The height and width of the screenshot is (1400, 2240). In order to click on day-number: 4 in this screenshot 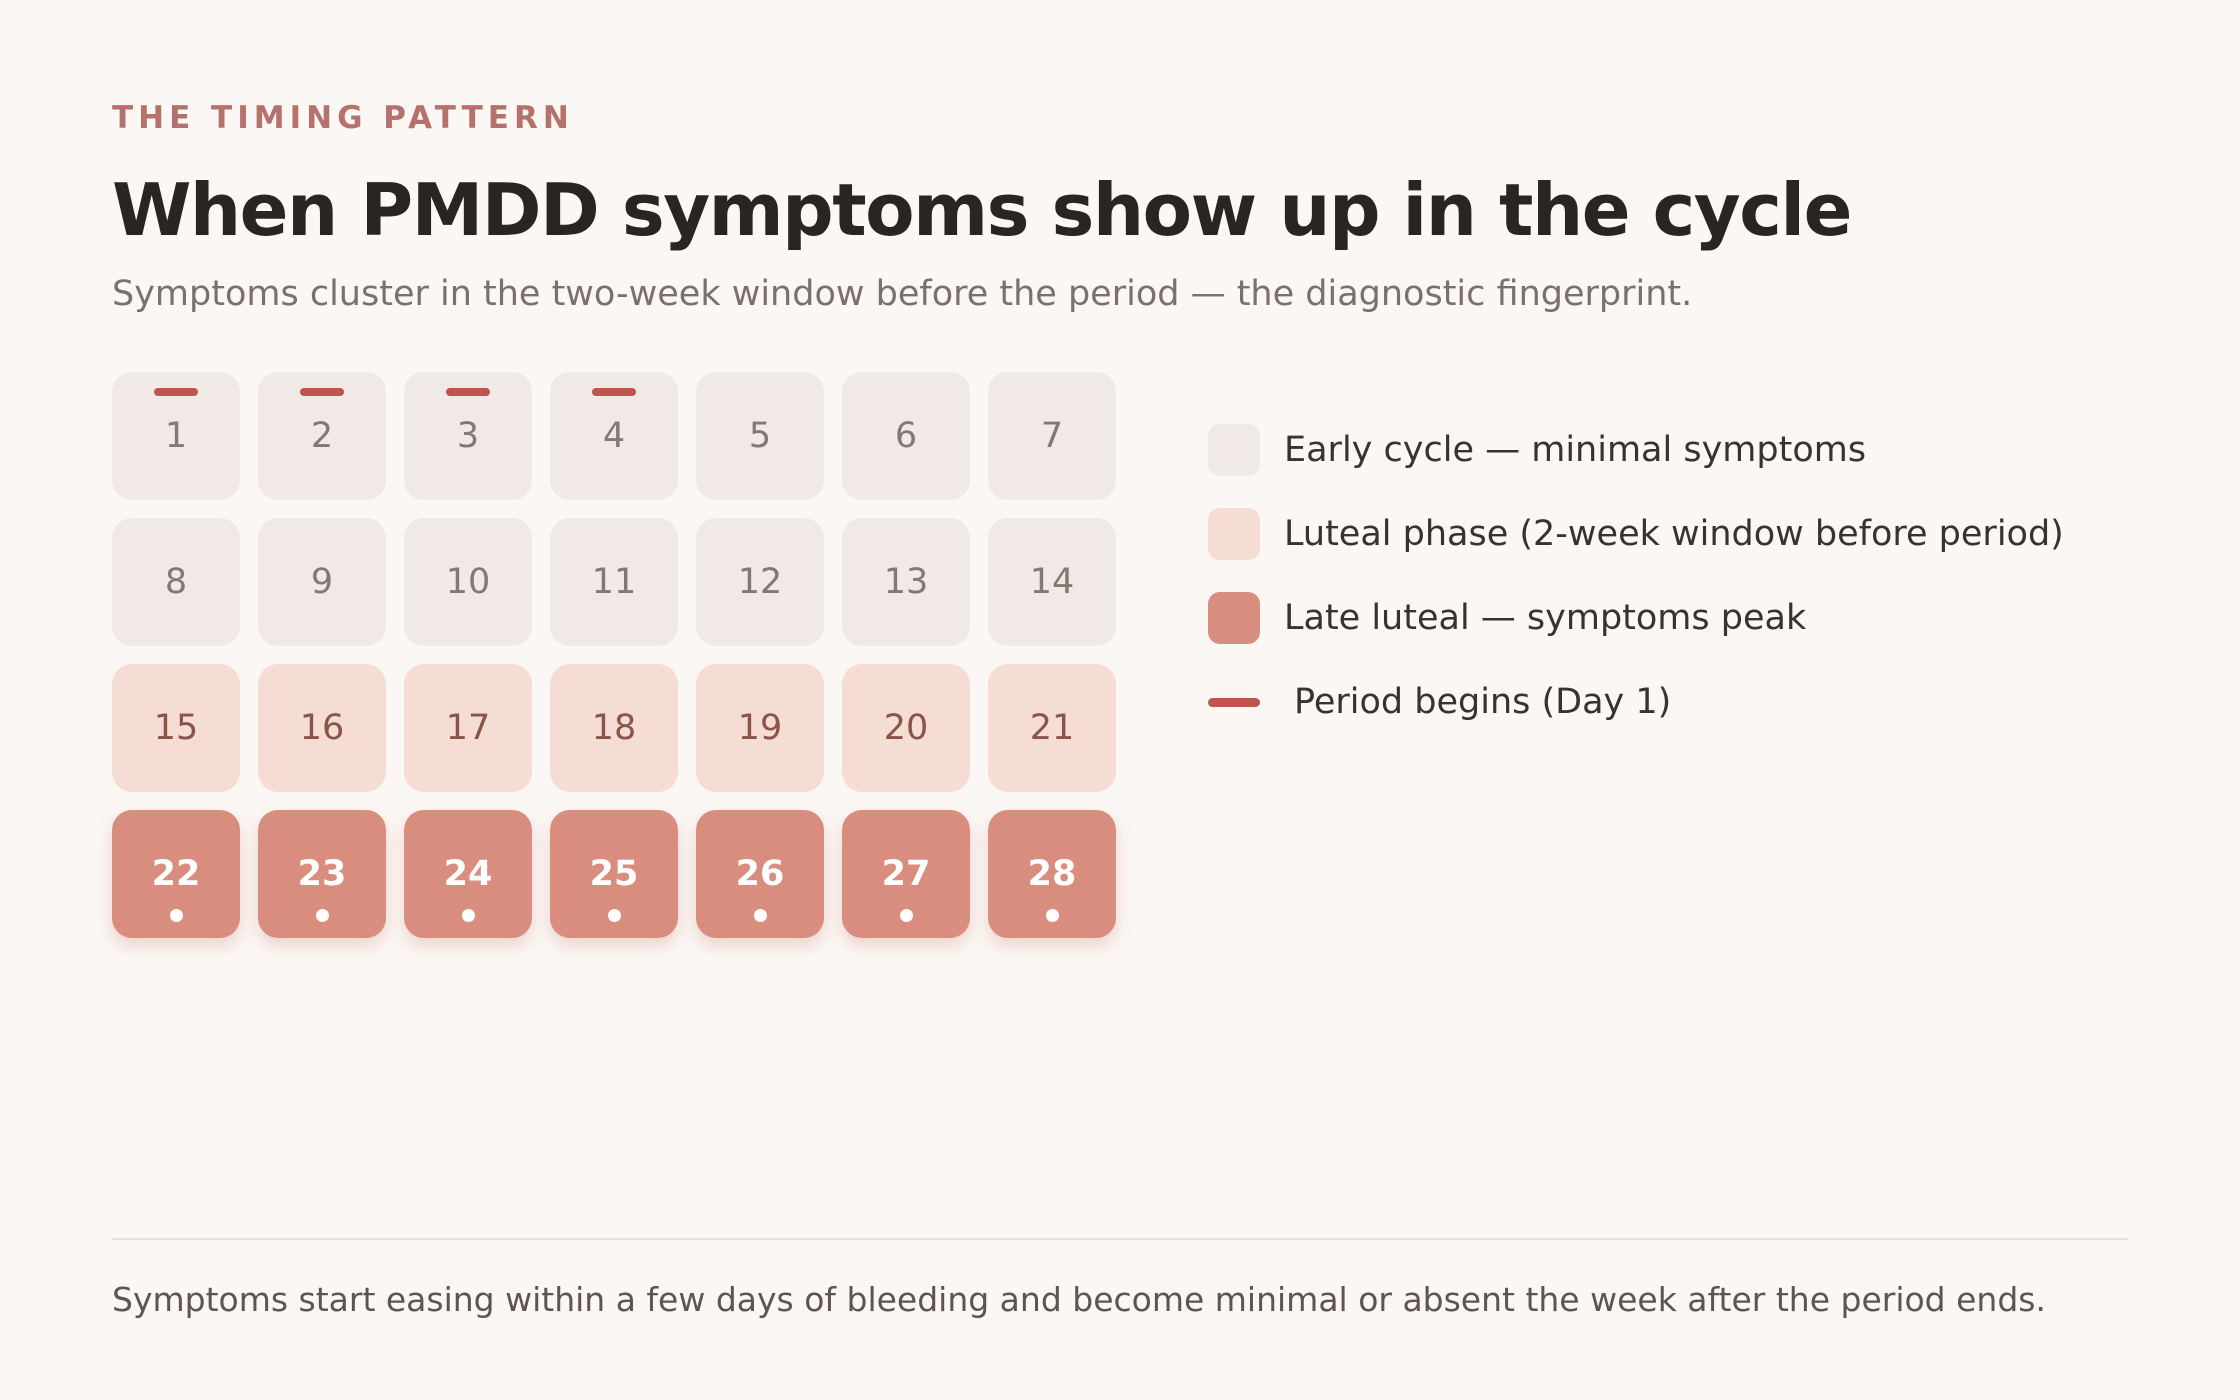, I will do `click(614, 435)`.